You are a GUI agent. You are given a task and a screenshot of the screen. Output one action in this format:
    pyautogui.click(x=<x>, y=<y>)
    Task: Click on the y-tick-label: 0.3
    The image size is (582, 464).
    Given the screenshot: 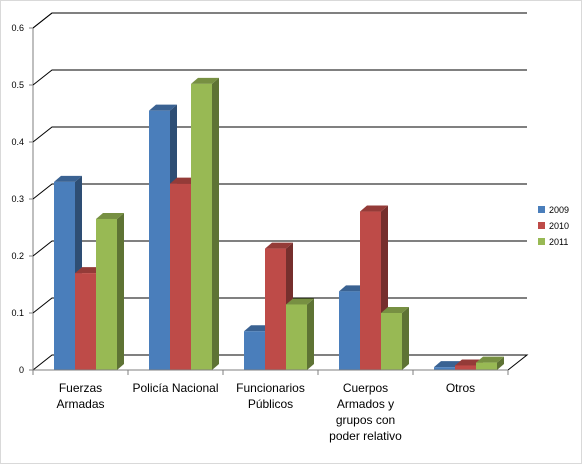 What is the action you would take?
    pyautogui.click(x=17, y=199)
    